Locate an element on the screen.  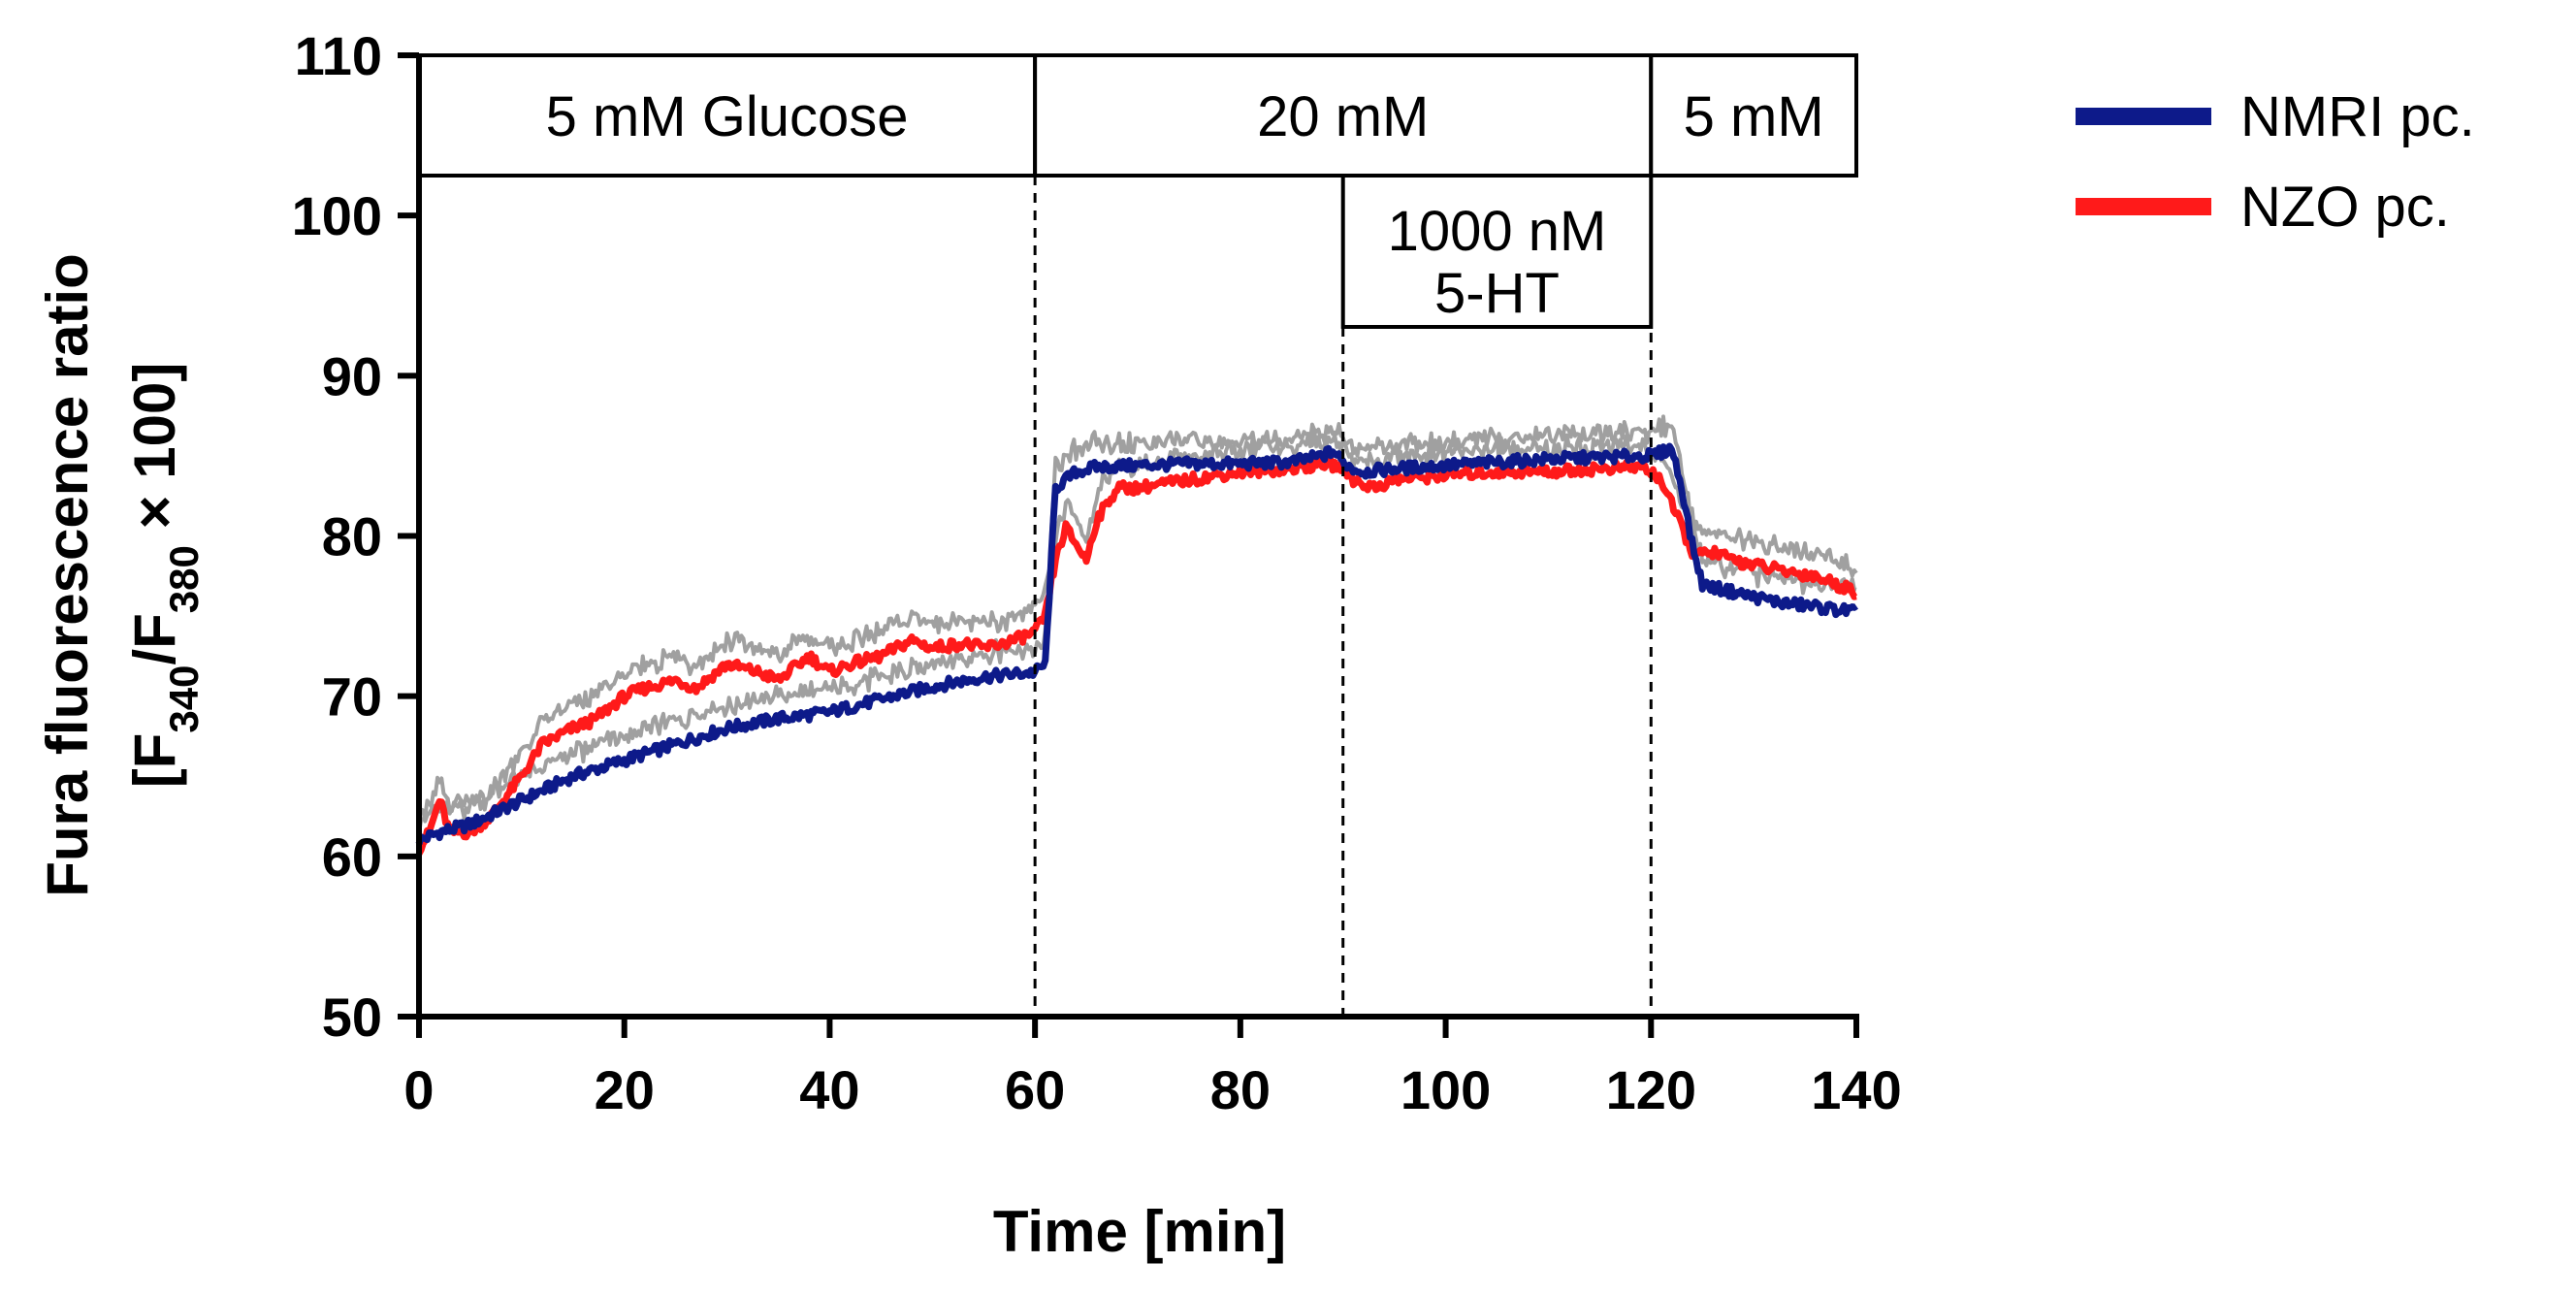
x-tick-label-20: 20 is located at coordinates (625, 1089).